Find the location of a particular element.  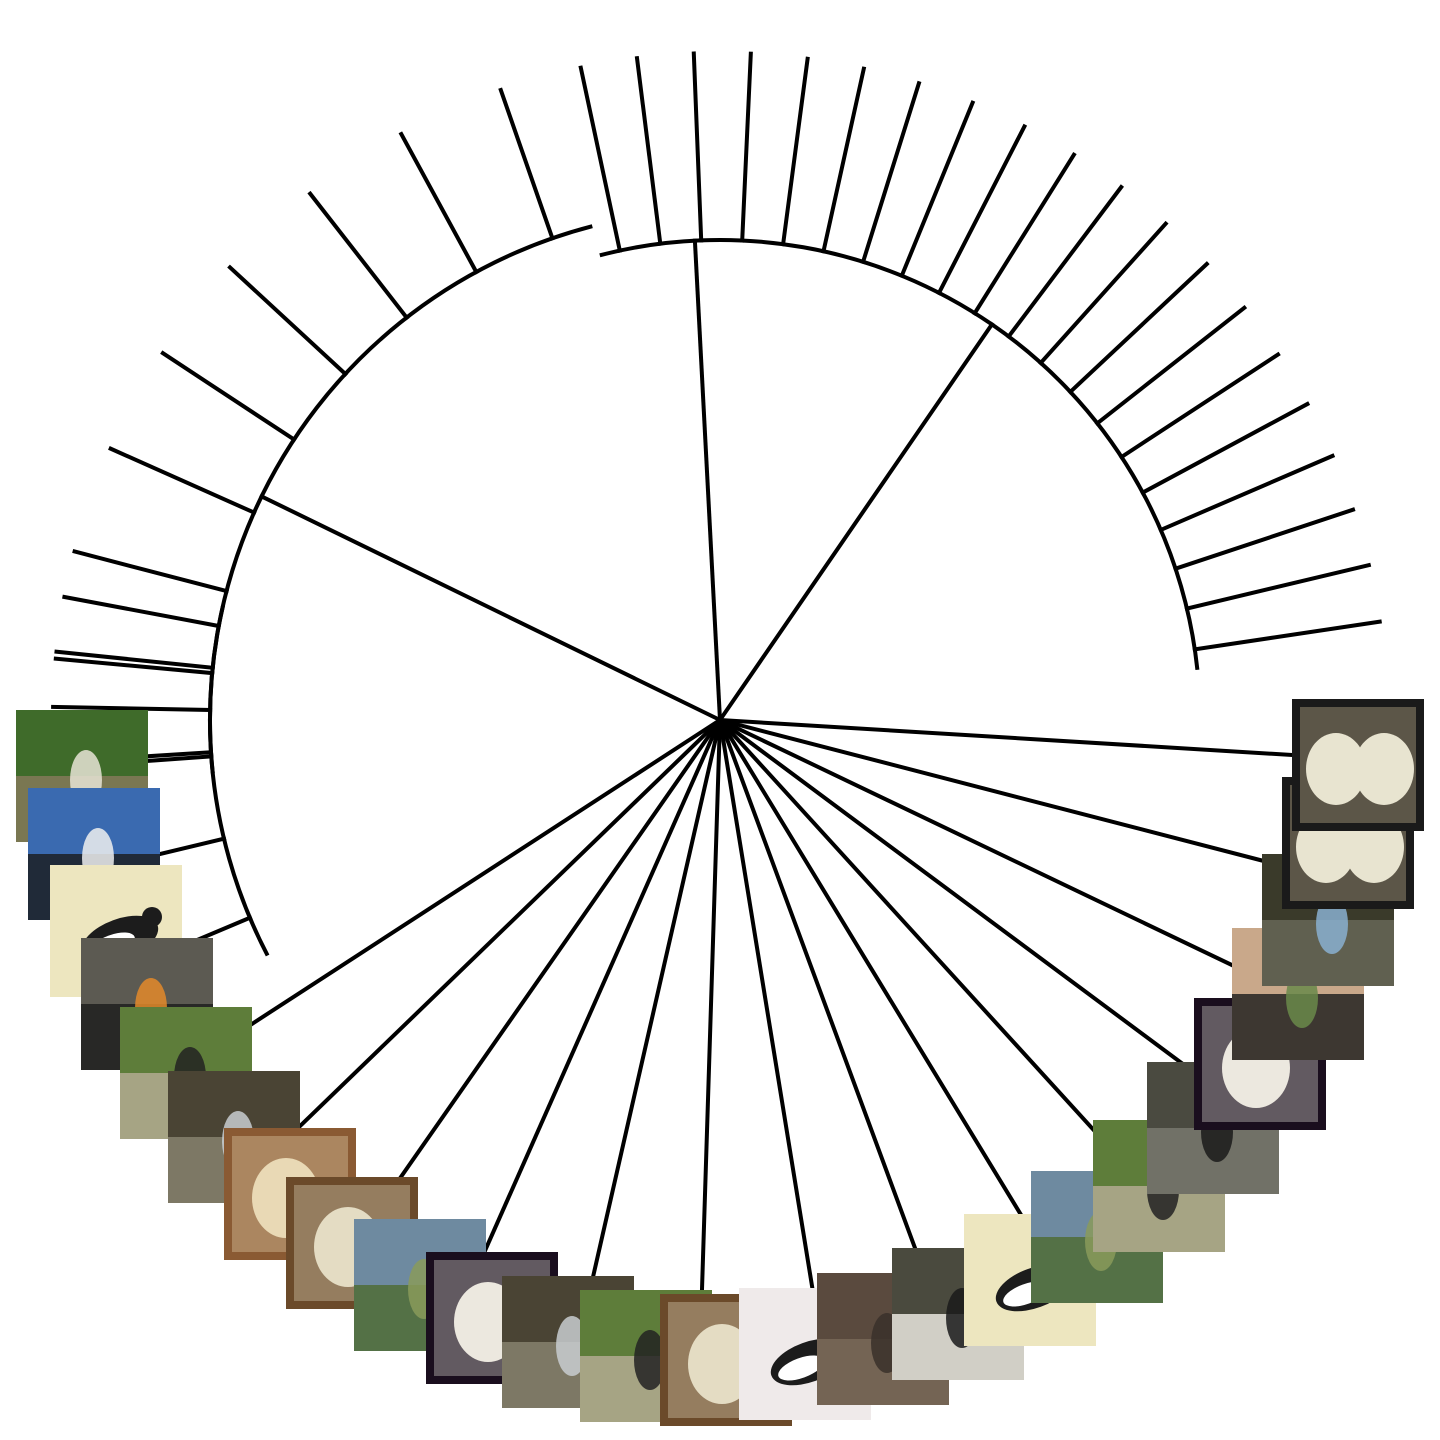

clade-d-arc is located at coordinates (217, 689).